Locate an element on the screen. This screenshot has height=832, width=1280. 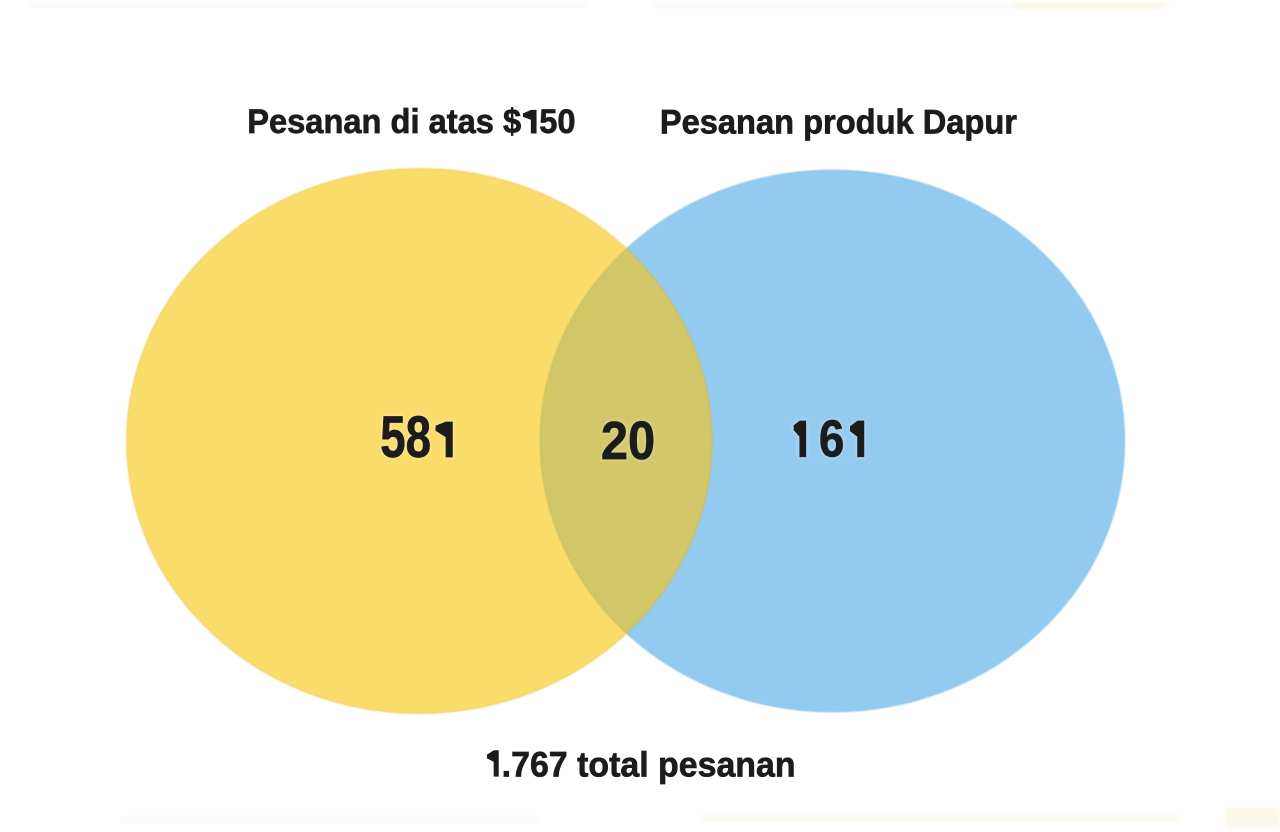
svg-text: 6 is located at coordinates (831, 439).